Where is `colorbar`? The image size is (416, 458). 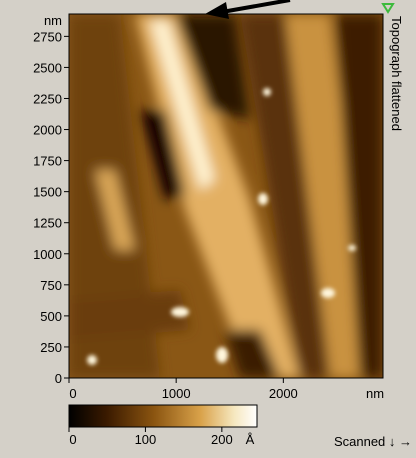 colorbar is located at coordinates (163, 416).